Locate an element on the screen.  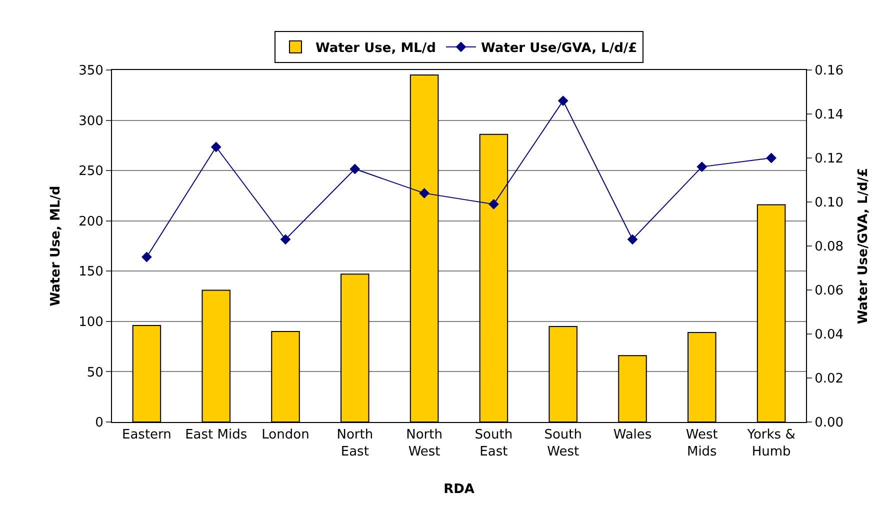
x-tick-label: North East is located at coordinates (355, 444).